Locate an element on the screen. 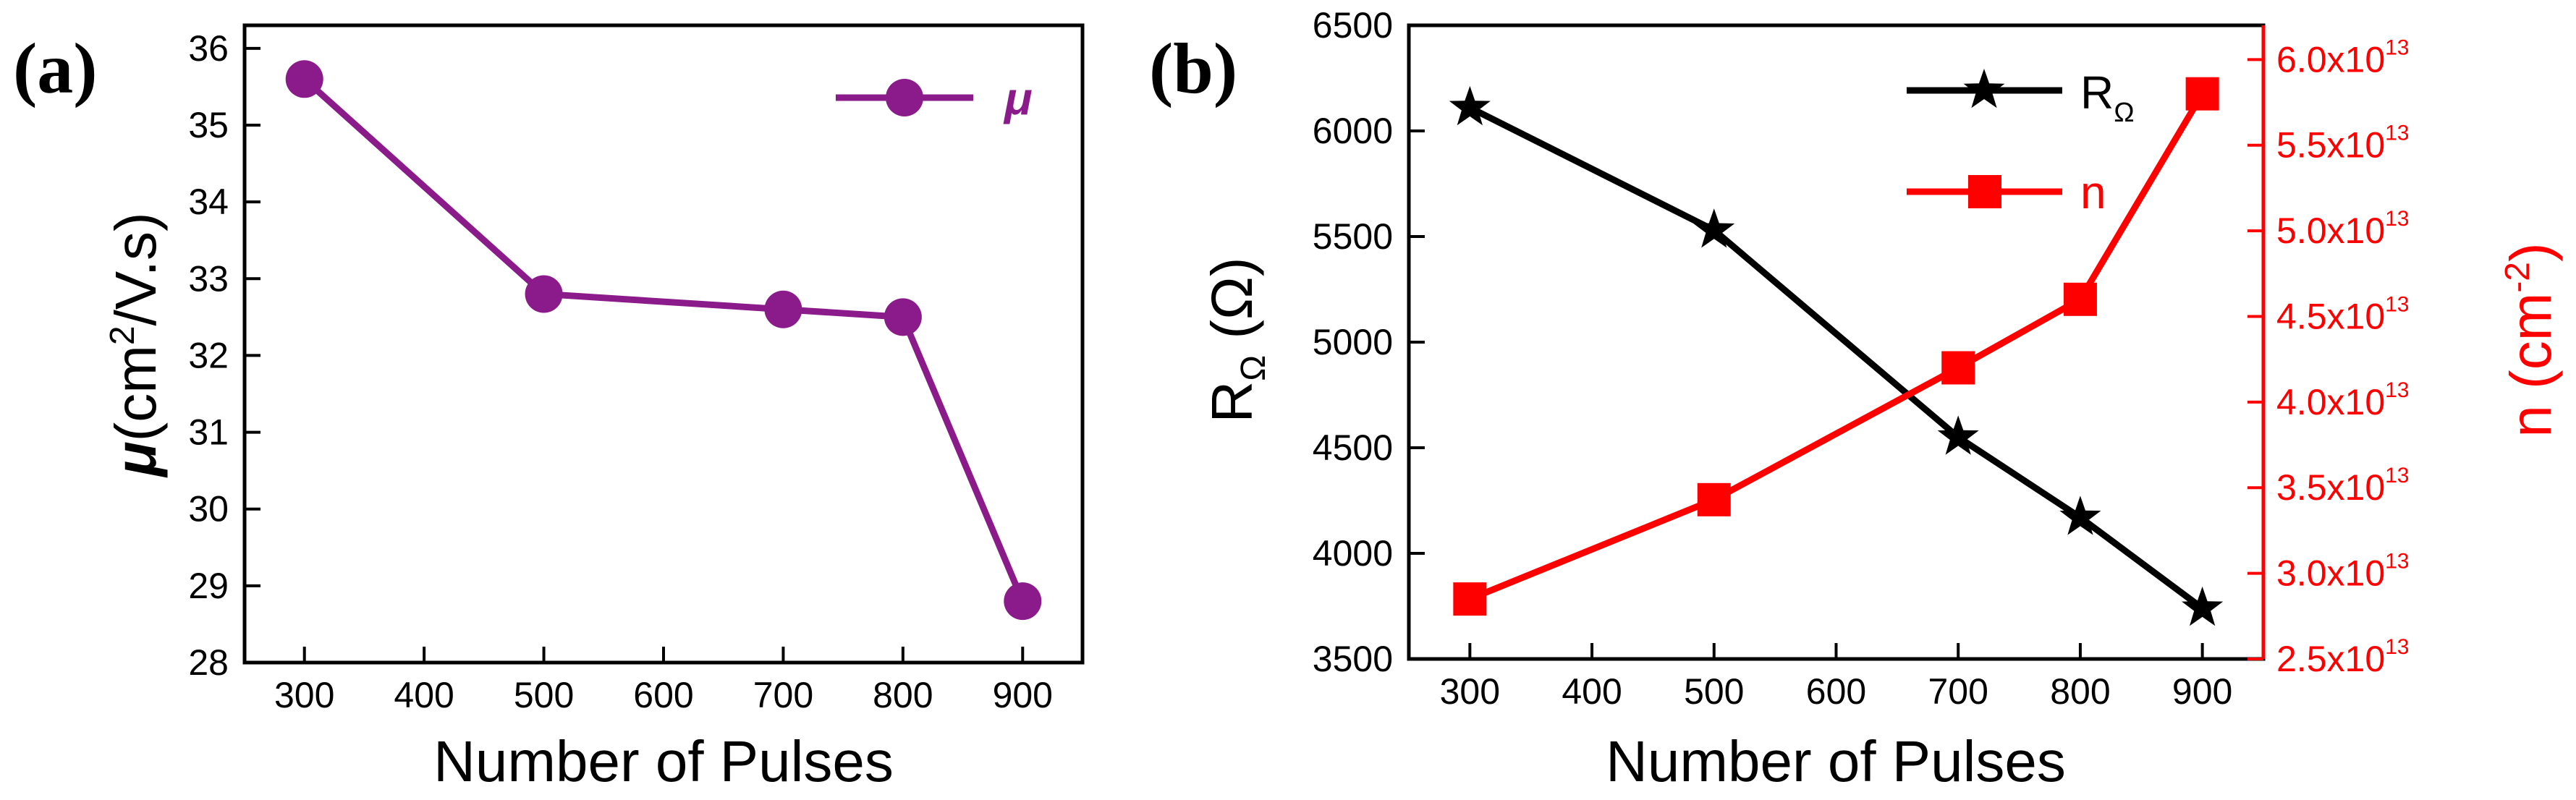  panel-b-right-y-tick-label: 3.5x10¹³ is located at coordinates (2343, 486).